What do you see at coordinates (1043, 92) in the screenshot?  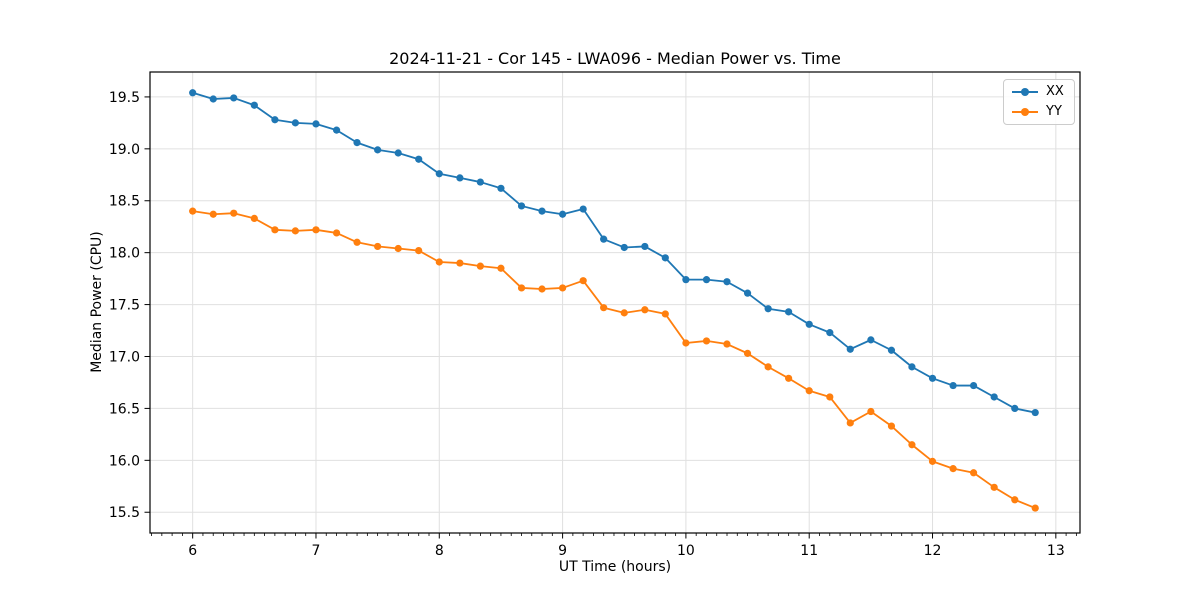 I see `legend-item-xx: XX` at bounding box center [1043, 92].